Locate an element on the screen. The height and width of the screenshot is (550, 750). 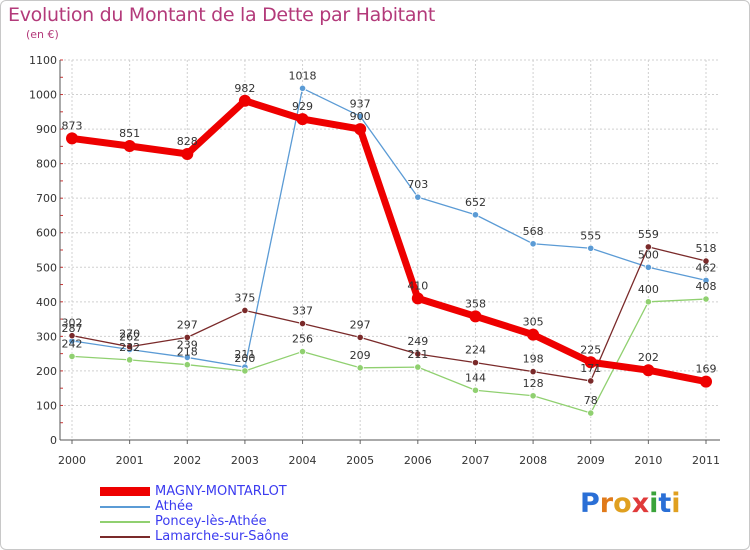
data-label: 652 is located at coordinates (475, 202).